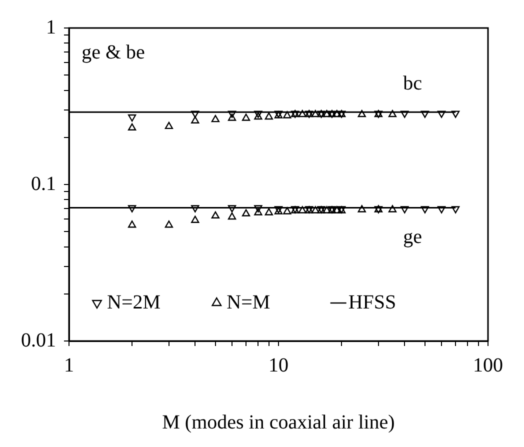  Describe the element at coordinates (372, 302) in the screenshot. I see `legend-label: HFSS` at that location.